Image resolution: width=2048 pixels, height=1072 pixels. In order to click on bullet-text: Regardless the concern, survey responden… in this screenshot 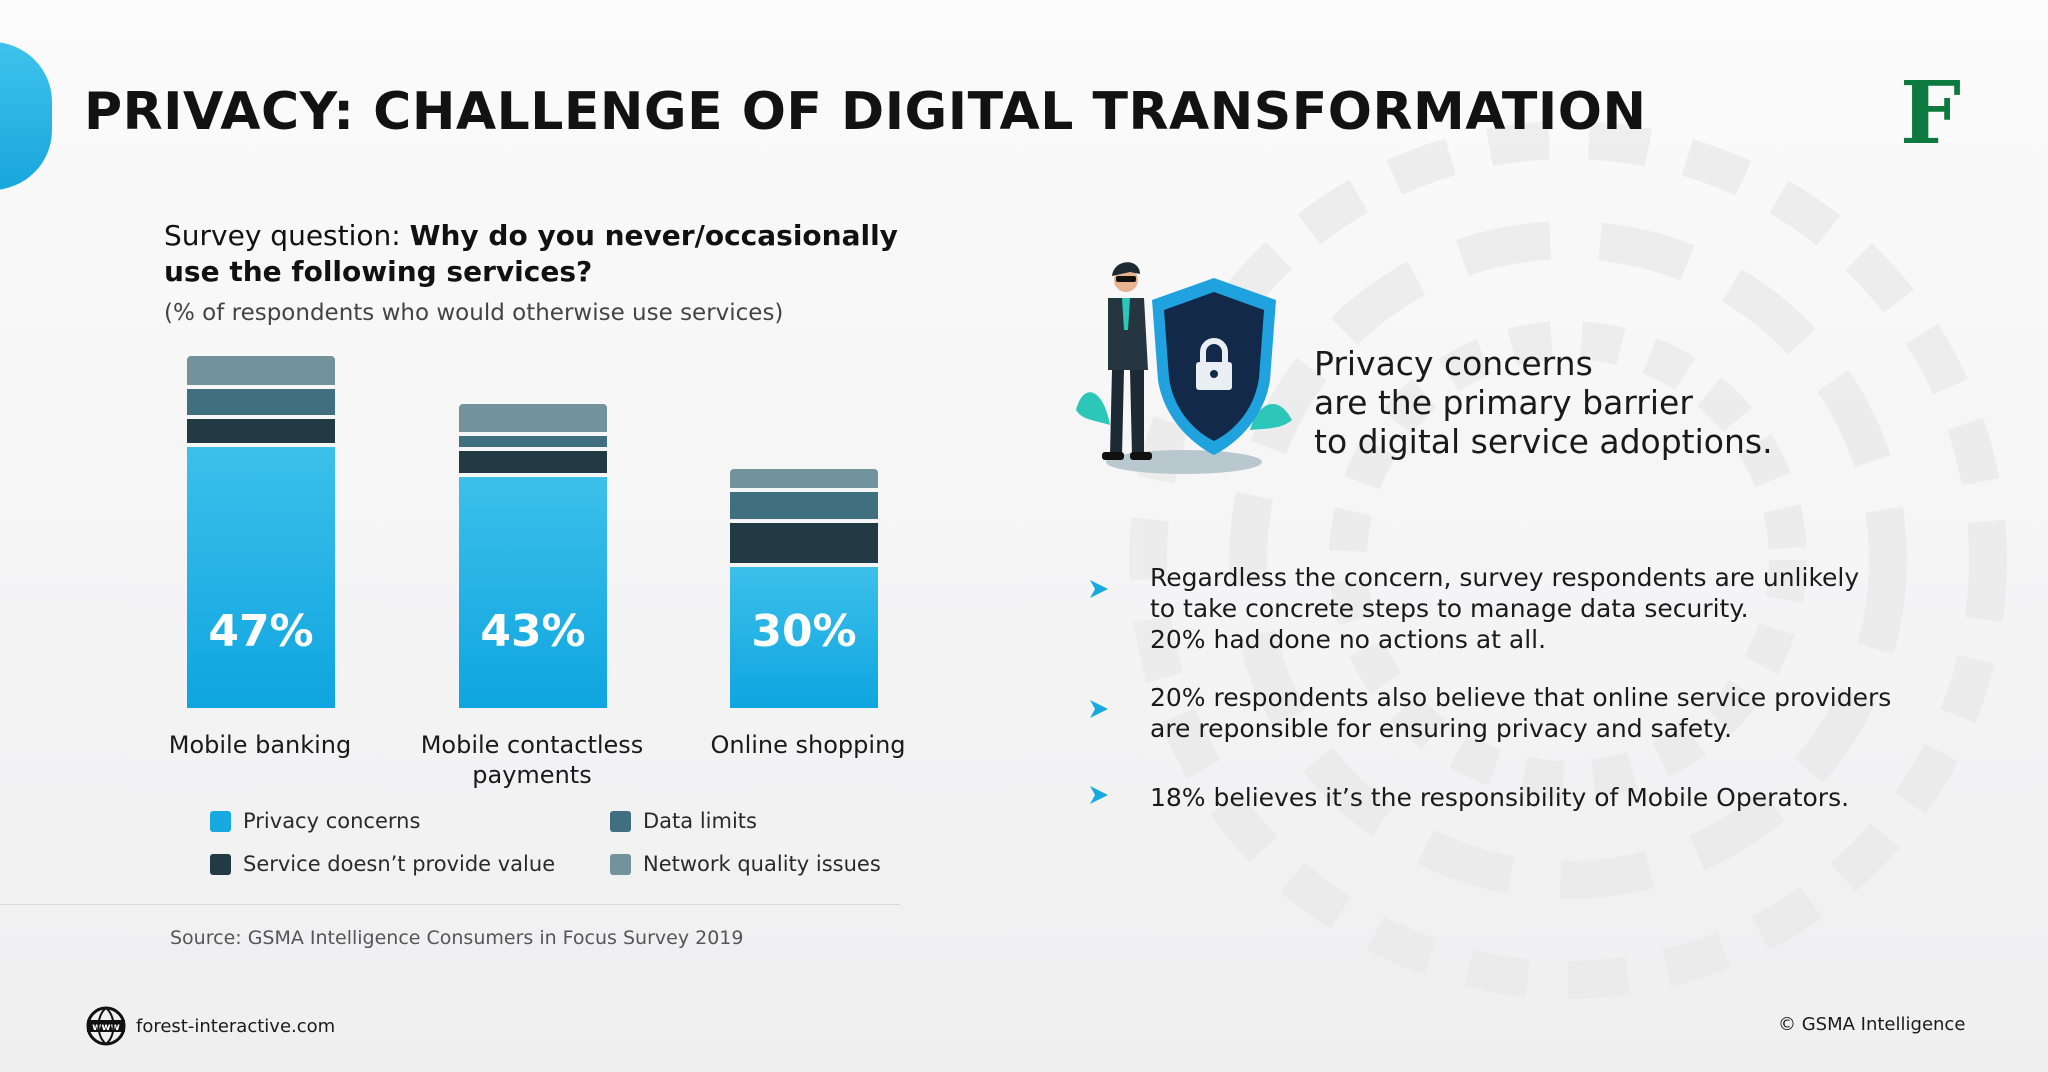, I will do `click(1505, 608)`.